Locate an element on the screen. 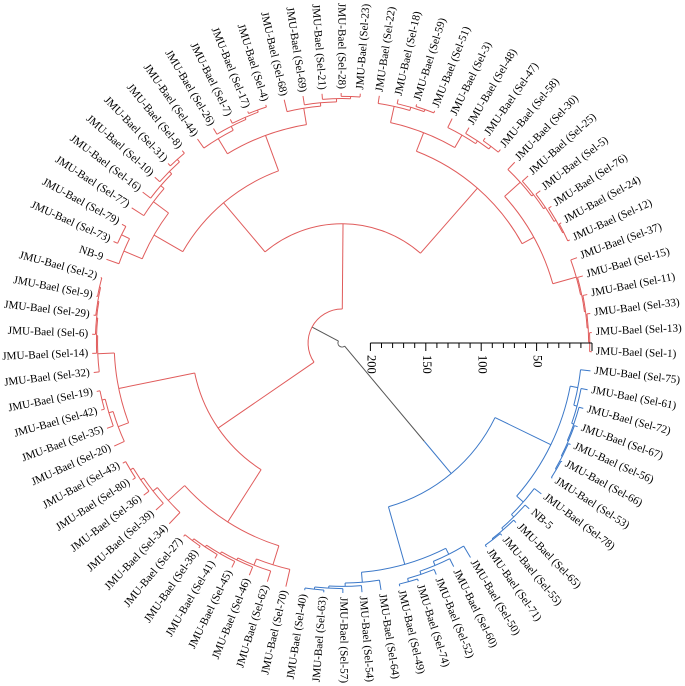  leaf-label: JMU-Bael (Sel-23) is located at coordinates (363, 46).